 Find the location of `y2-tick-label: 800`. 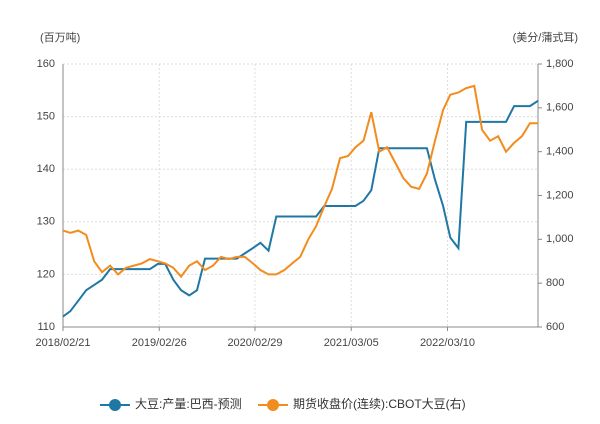

y2-tick-label: 800 is located at coordinates (555, 283).